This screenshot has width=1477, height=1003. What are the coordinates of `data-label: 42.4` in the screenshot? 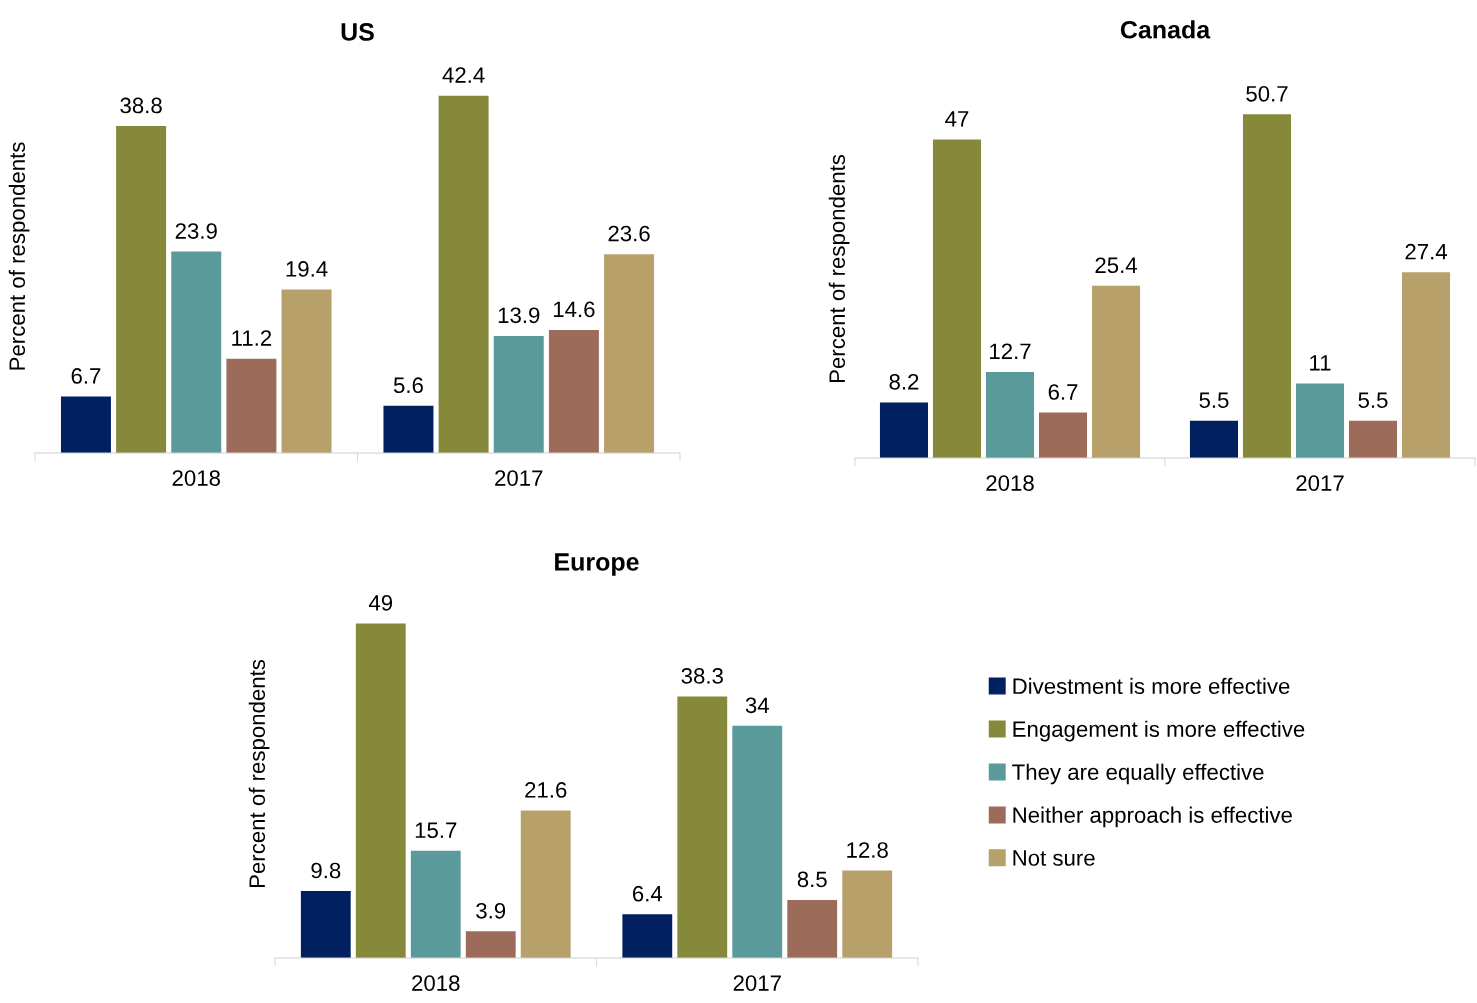 It's located at (463, 75).